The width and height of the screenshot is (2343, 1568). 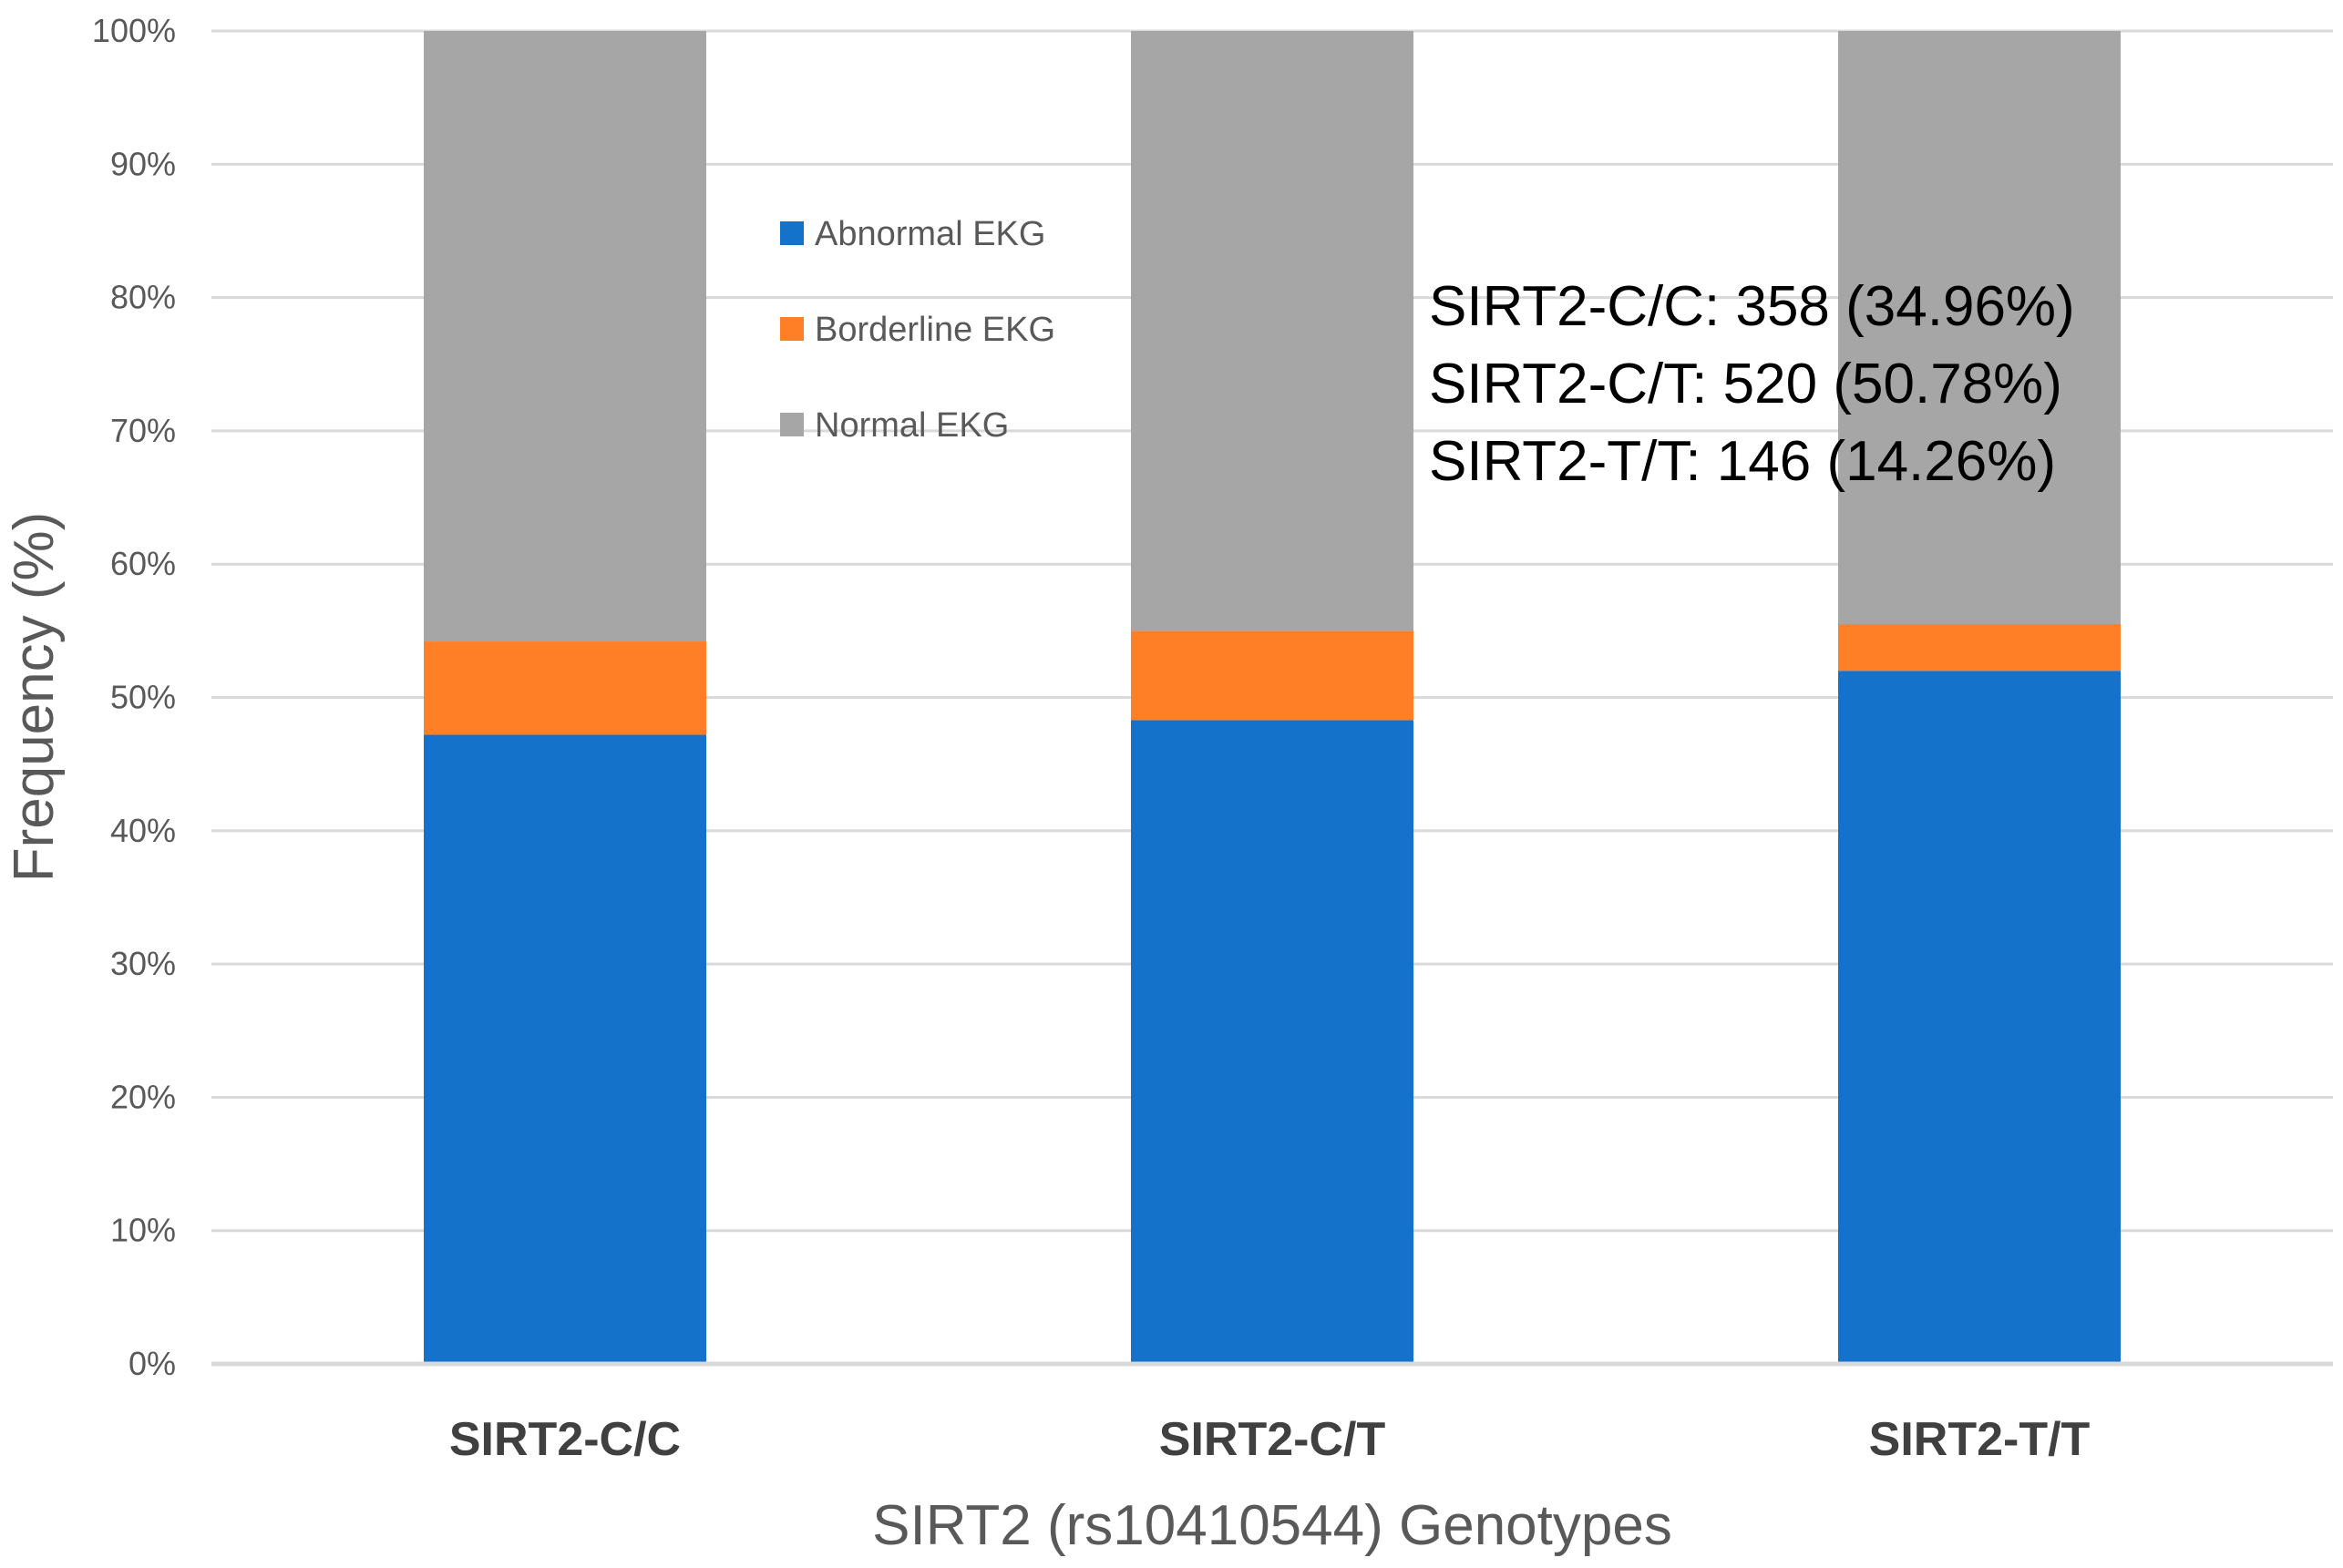 What do you see at coordinates (34, 697) in the screenshot?
I see `y-axis-title: Frequency (%)` at bounding box center [34, 697].